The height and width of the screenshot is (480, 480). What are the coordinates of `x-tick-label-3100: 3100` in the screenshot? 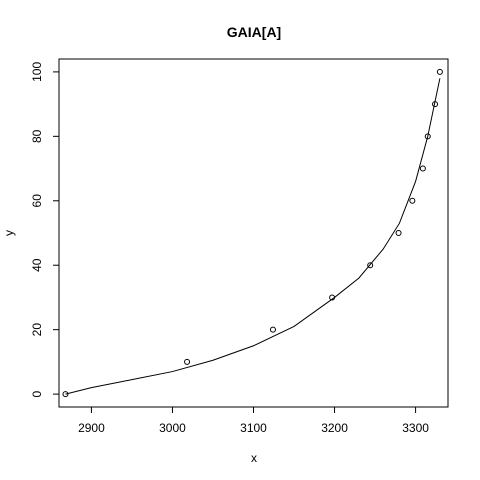 It's located at (253, 428).